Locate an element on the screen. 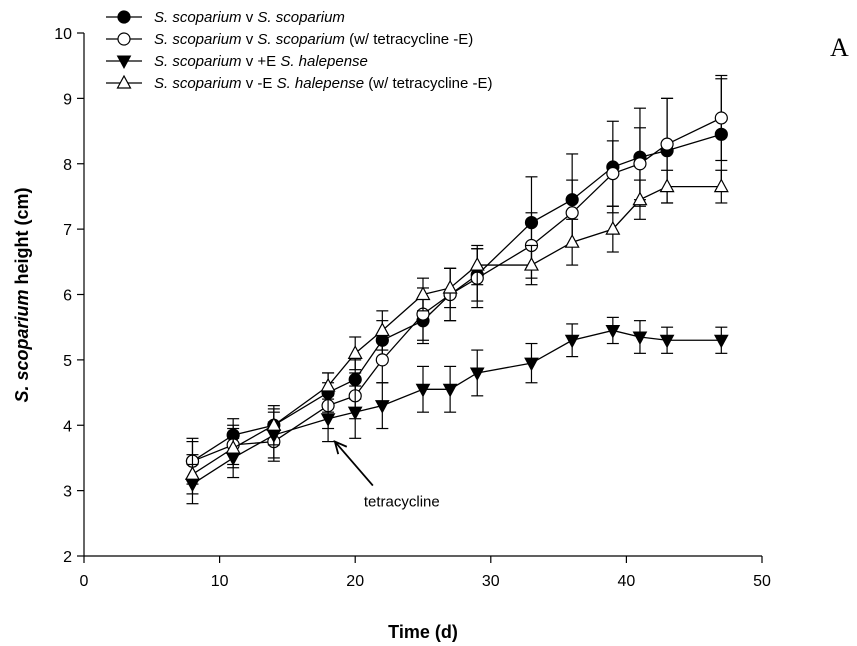 This screenshot has height=646, width=857. legend-label: S. scoparium v S. scoparium is located at coordinates (249, 17).